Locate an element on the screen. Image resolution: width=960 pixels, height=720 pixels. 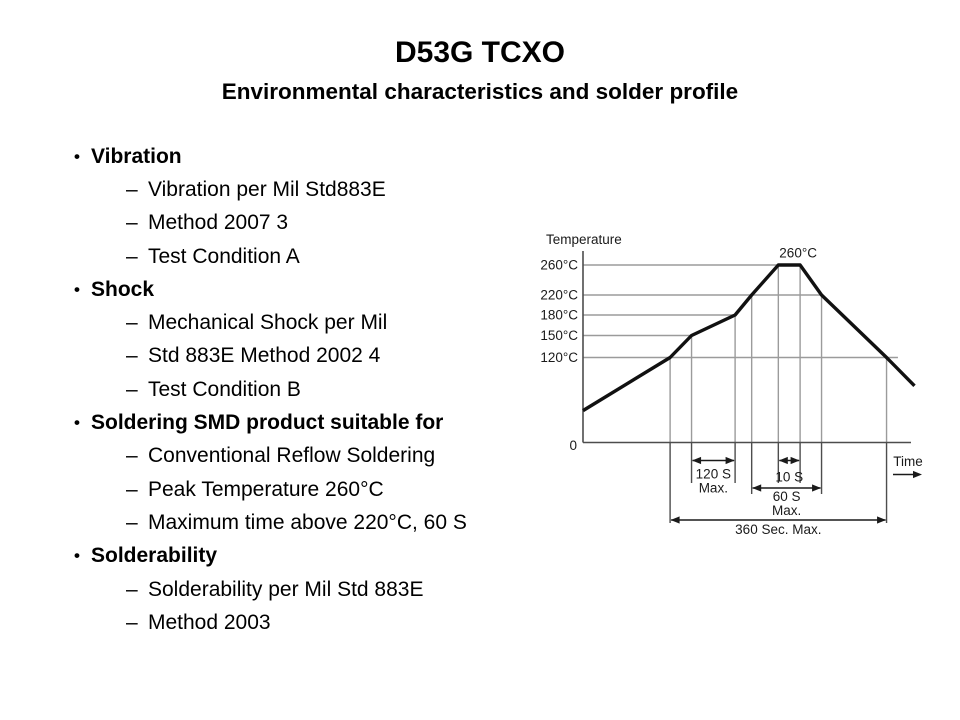
bullet-sub-item: – Test Condition A is located at coordinates (270, 256).